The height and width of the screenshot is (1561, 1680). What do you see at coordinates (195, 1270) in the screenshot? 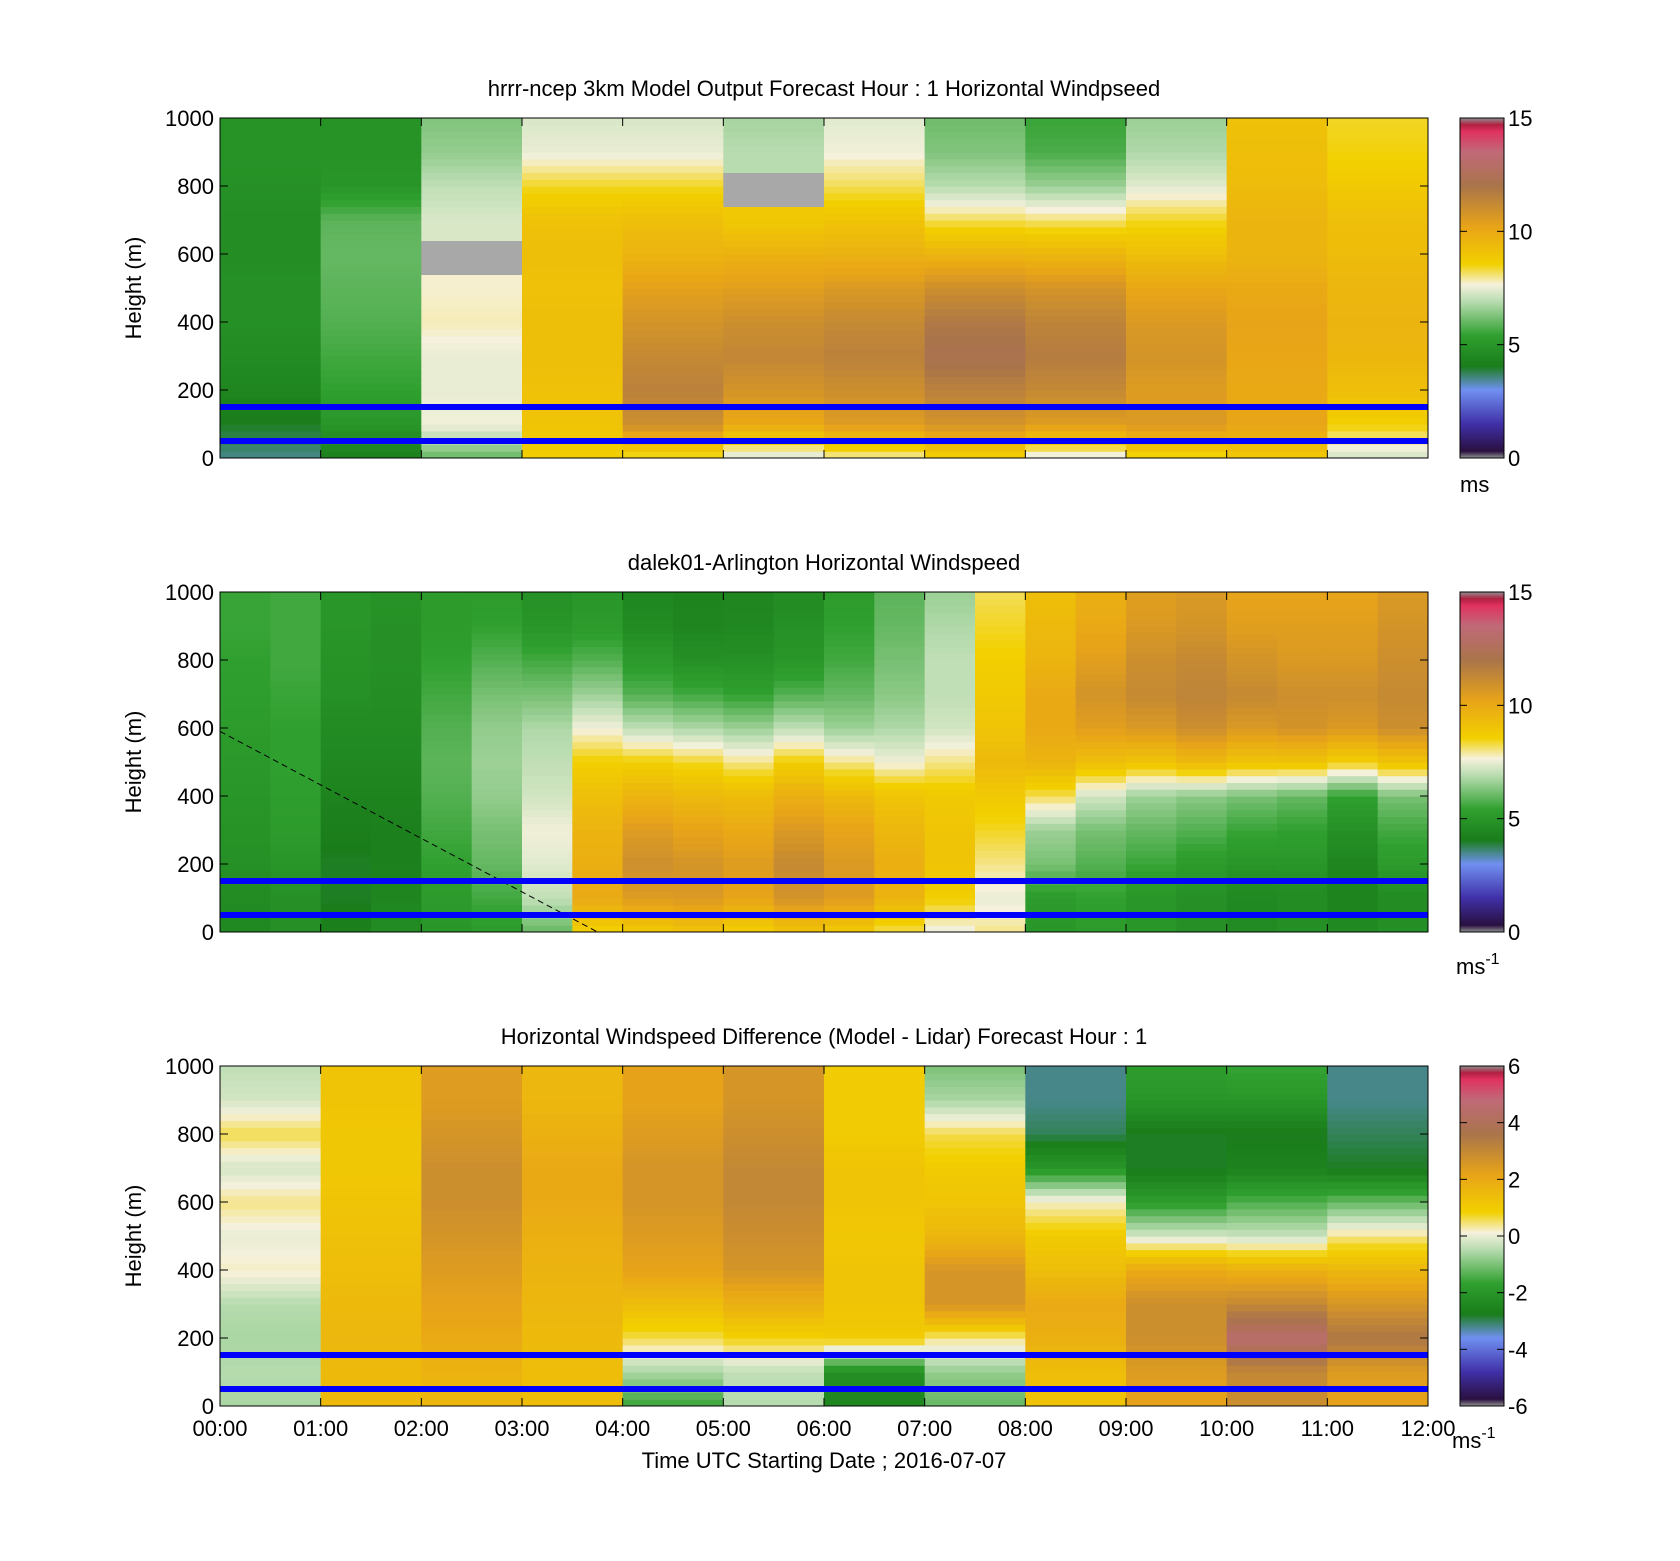
I see `y-tick-label: 400` at bounding box center [195, 1270].